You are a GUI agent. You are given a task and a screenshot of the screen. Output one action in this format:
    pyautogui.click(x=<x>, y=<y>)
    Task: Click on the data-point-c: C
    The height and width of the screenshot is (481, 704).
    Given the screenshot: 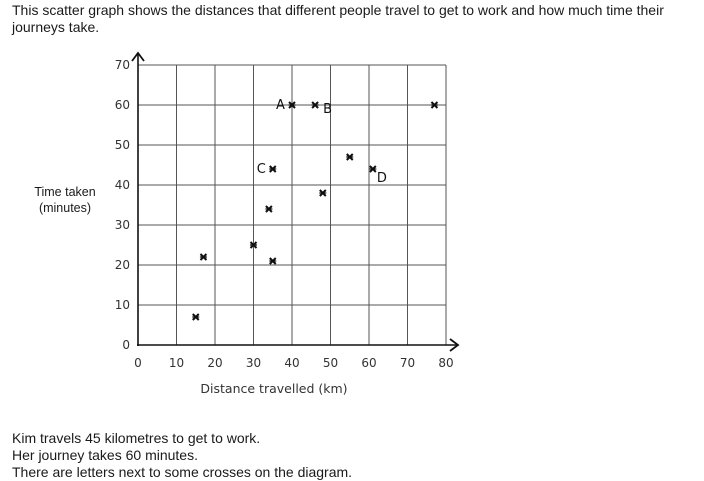 What is the action you would take?
    pyautogui.click(x=267, y=169)
    